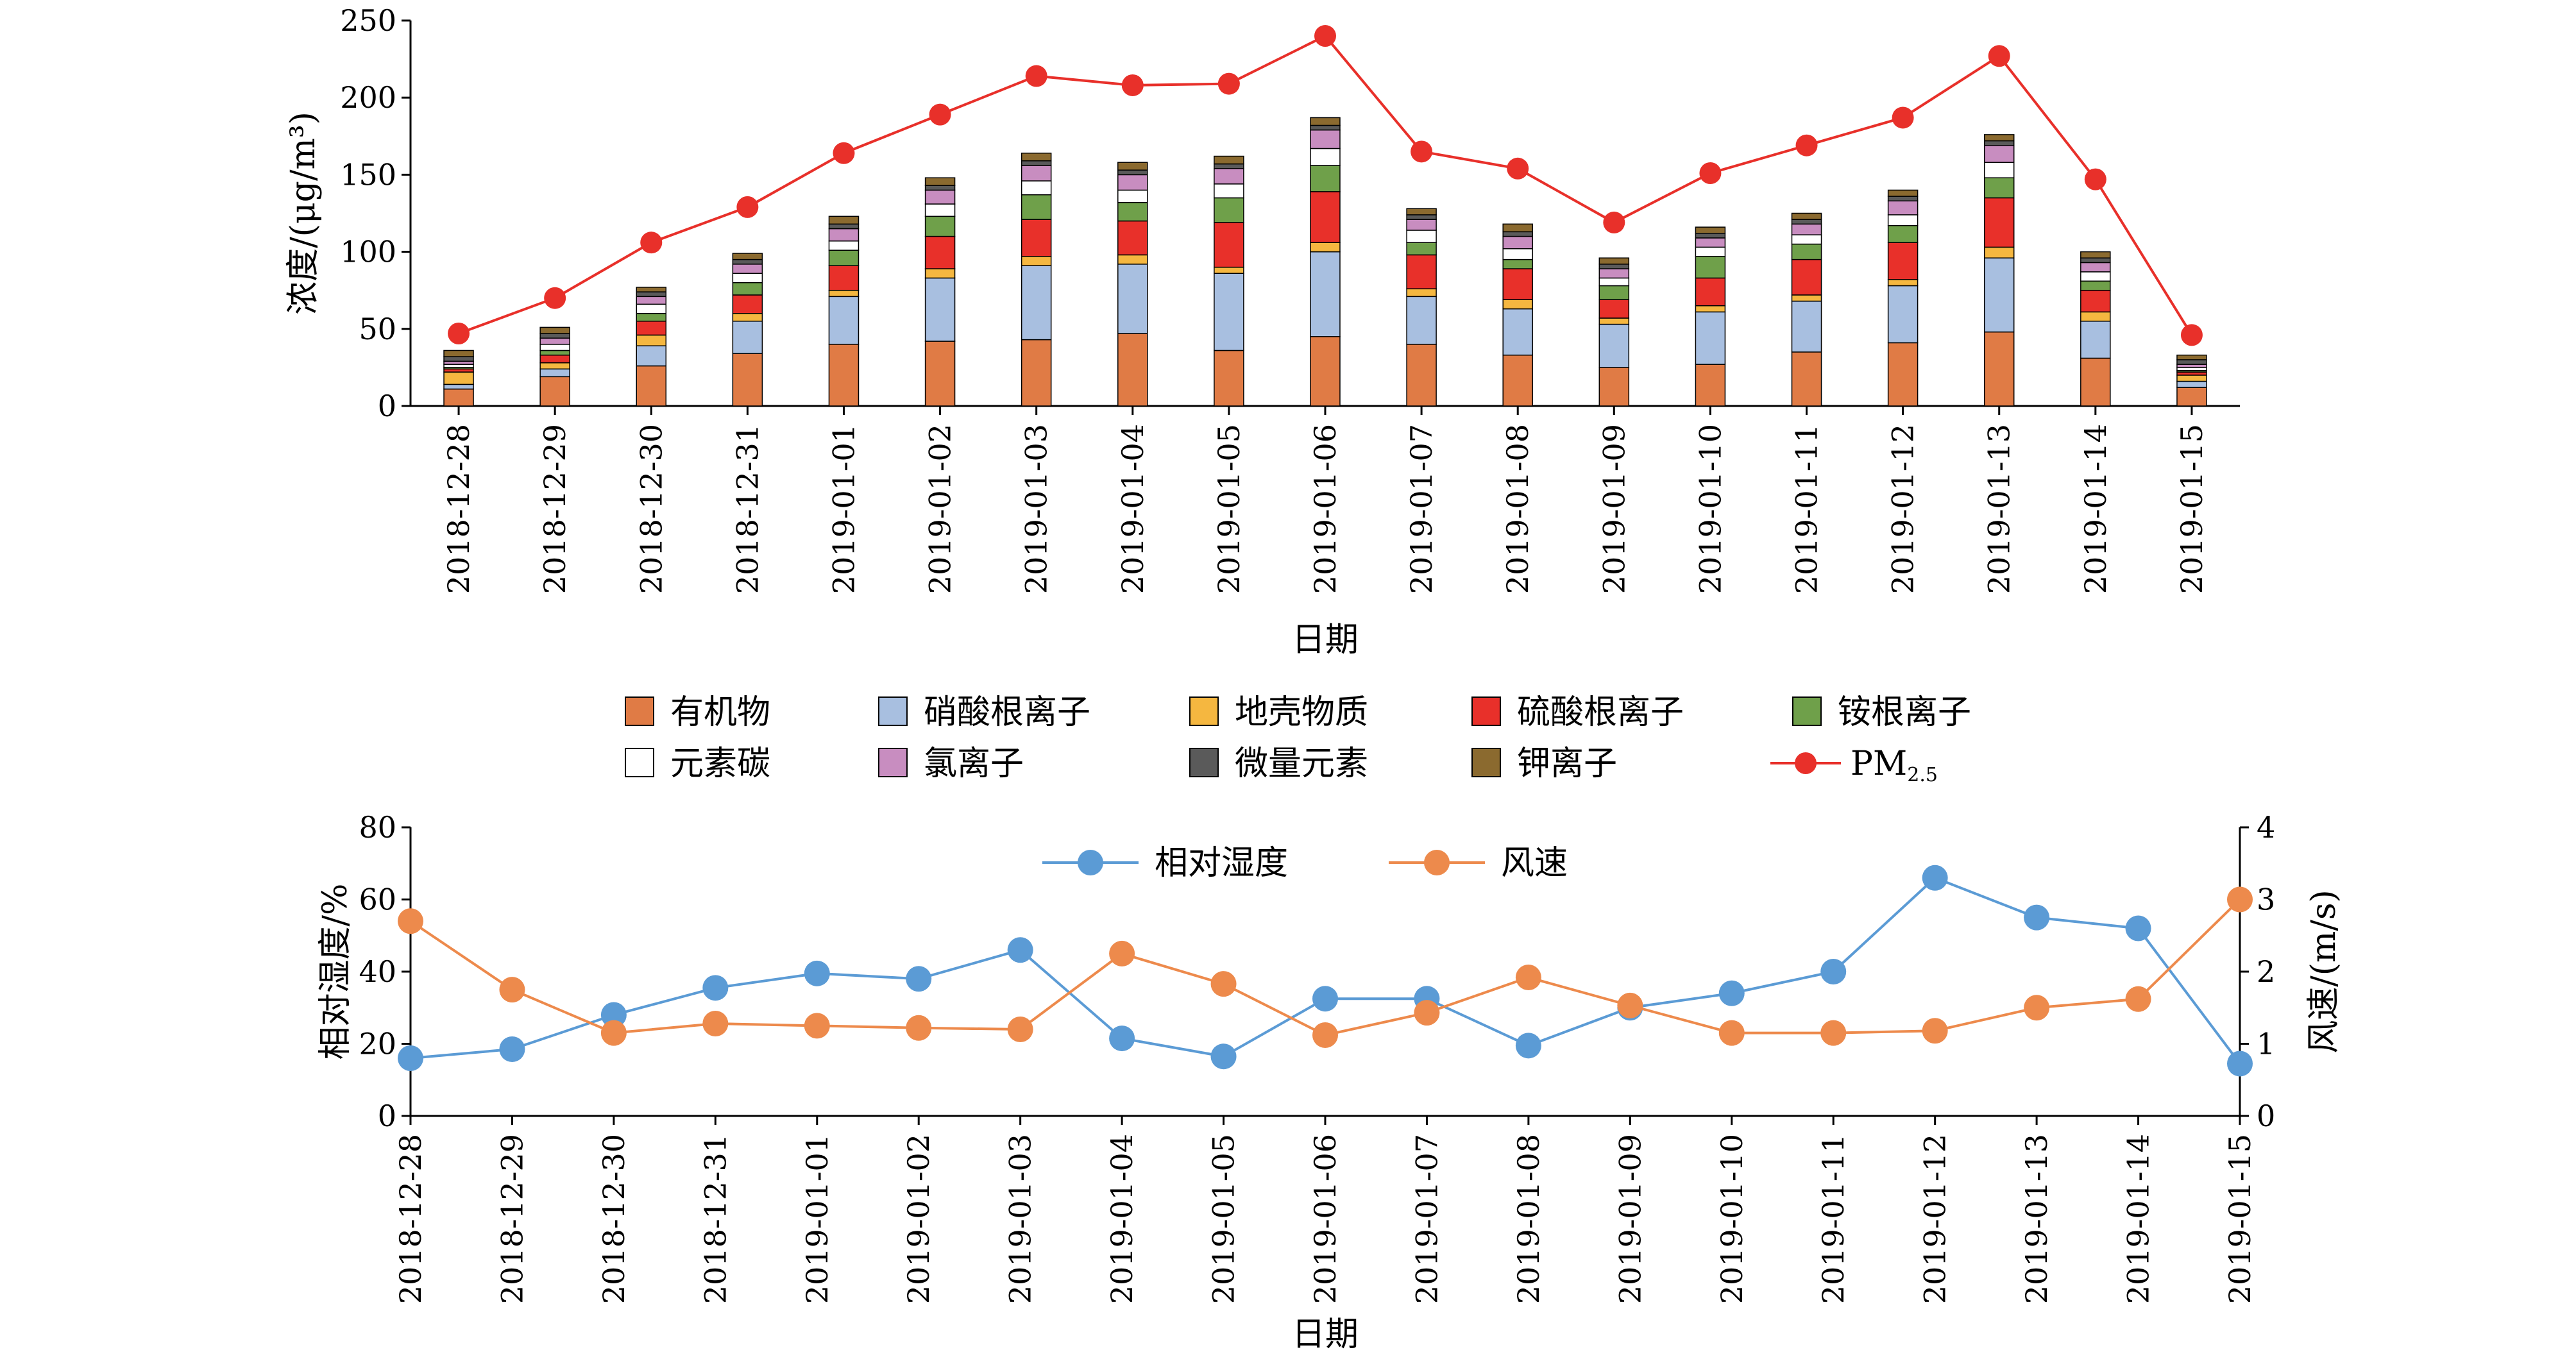  Describe the element at coordinates (368, 97) in the screenshot. I see `y-tick-label: 200` at that location.